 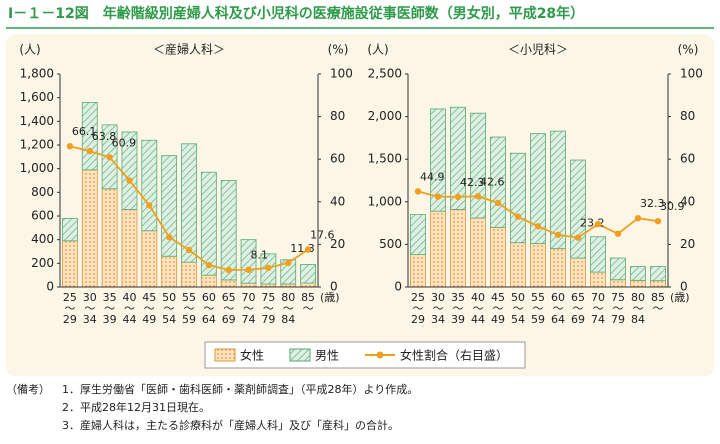 I want to click on data-label: 32.3, so click(x=652, y=203).